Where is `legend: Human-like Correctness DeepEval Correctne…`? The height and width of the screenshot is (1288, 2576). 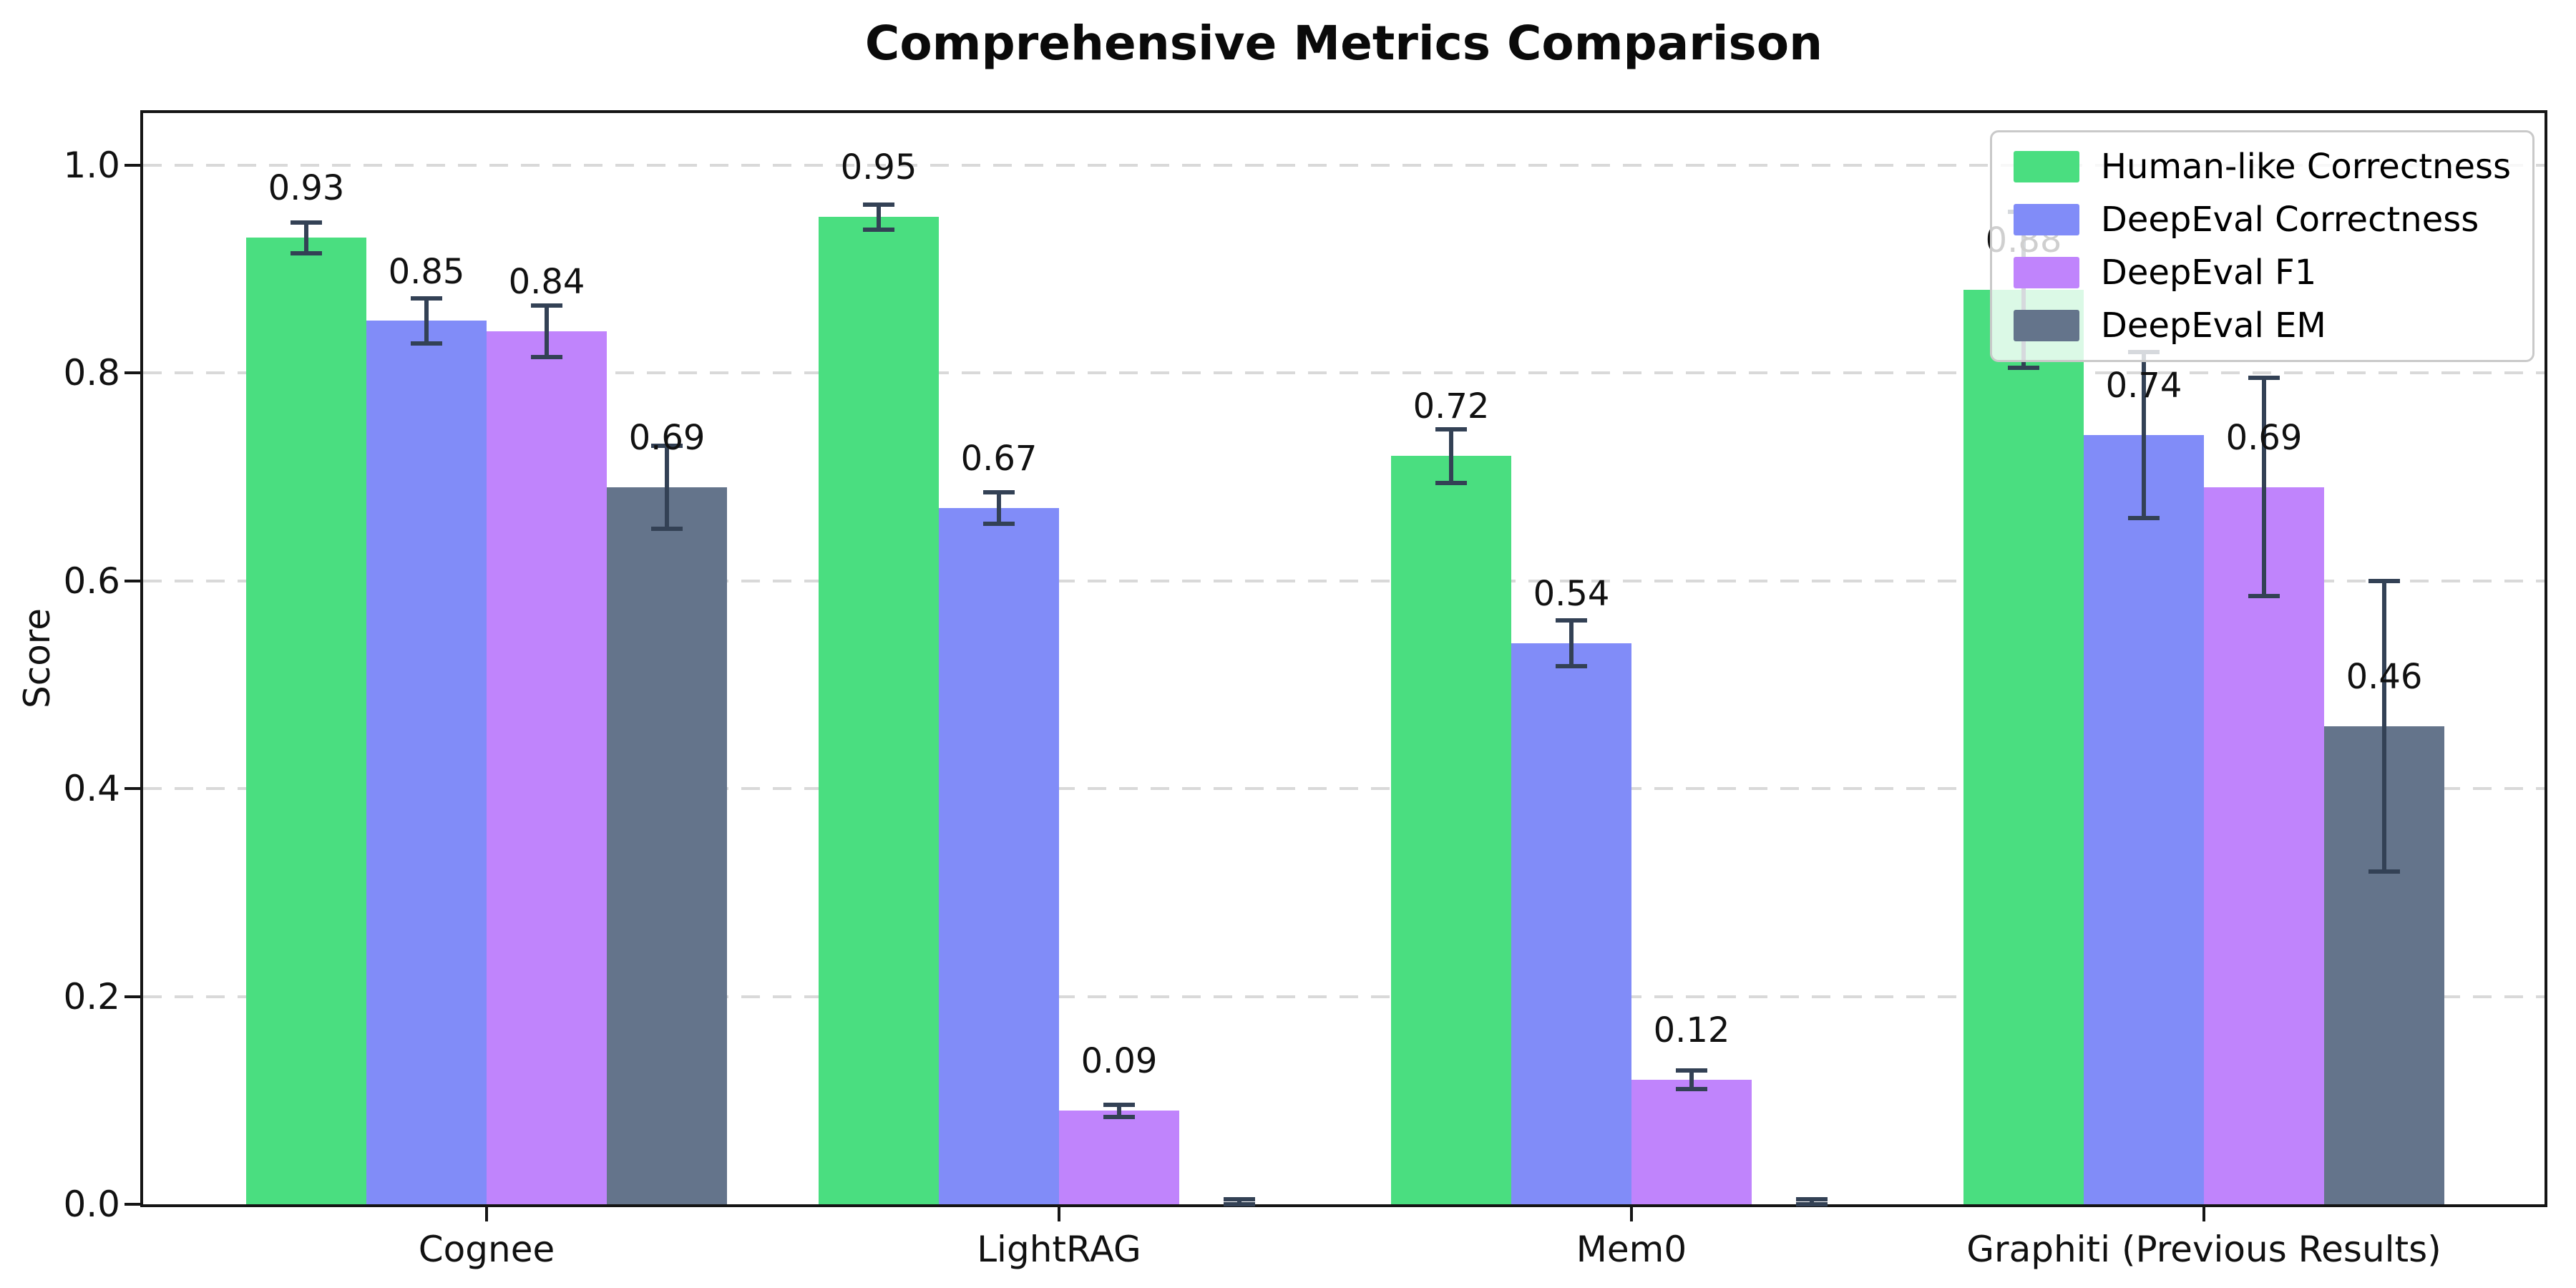
legend: Human-like Correctness DeepEval Correctne… is located at coordinates (2261, 246).